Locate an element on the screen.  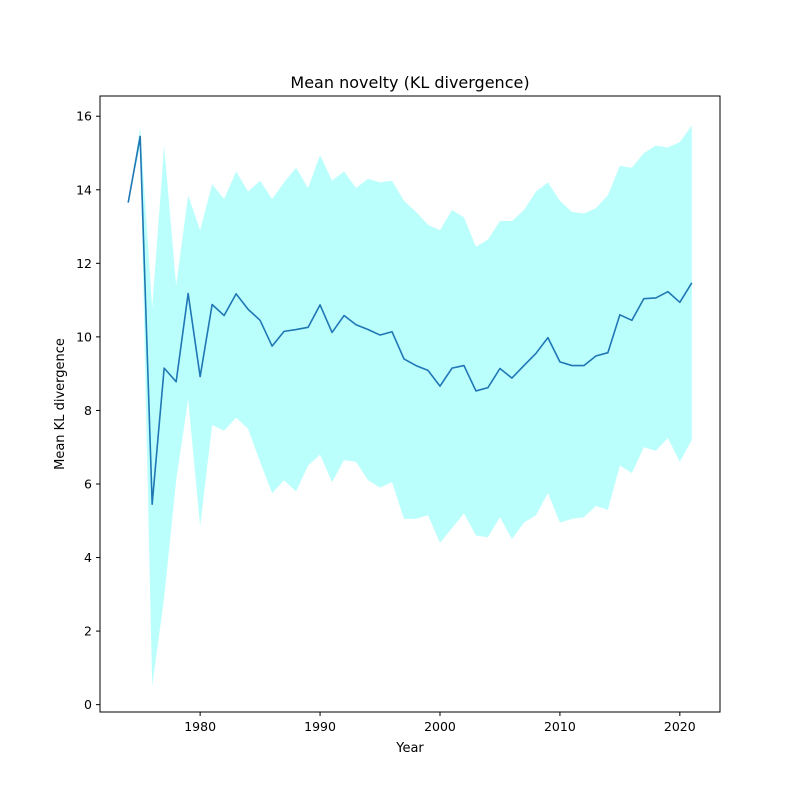
y-tick-label: 6 is located at coordinates (88, 483).